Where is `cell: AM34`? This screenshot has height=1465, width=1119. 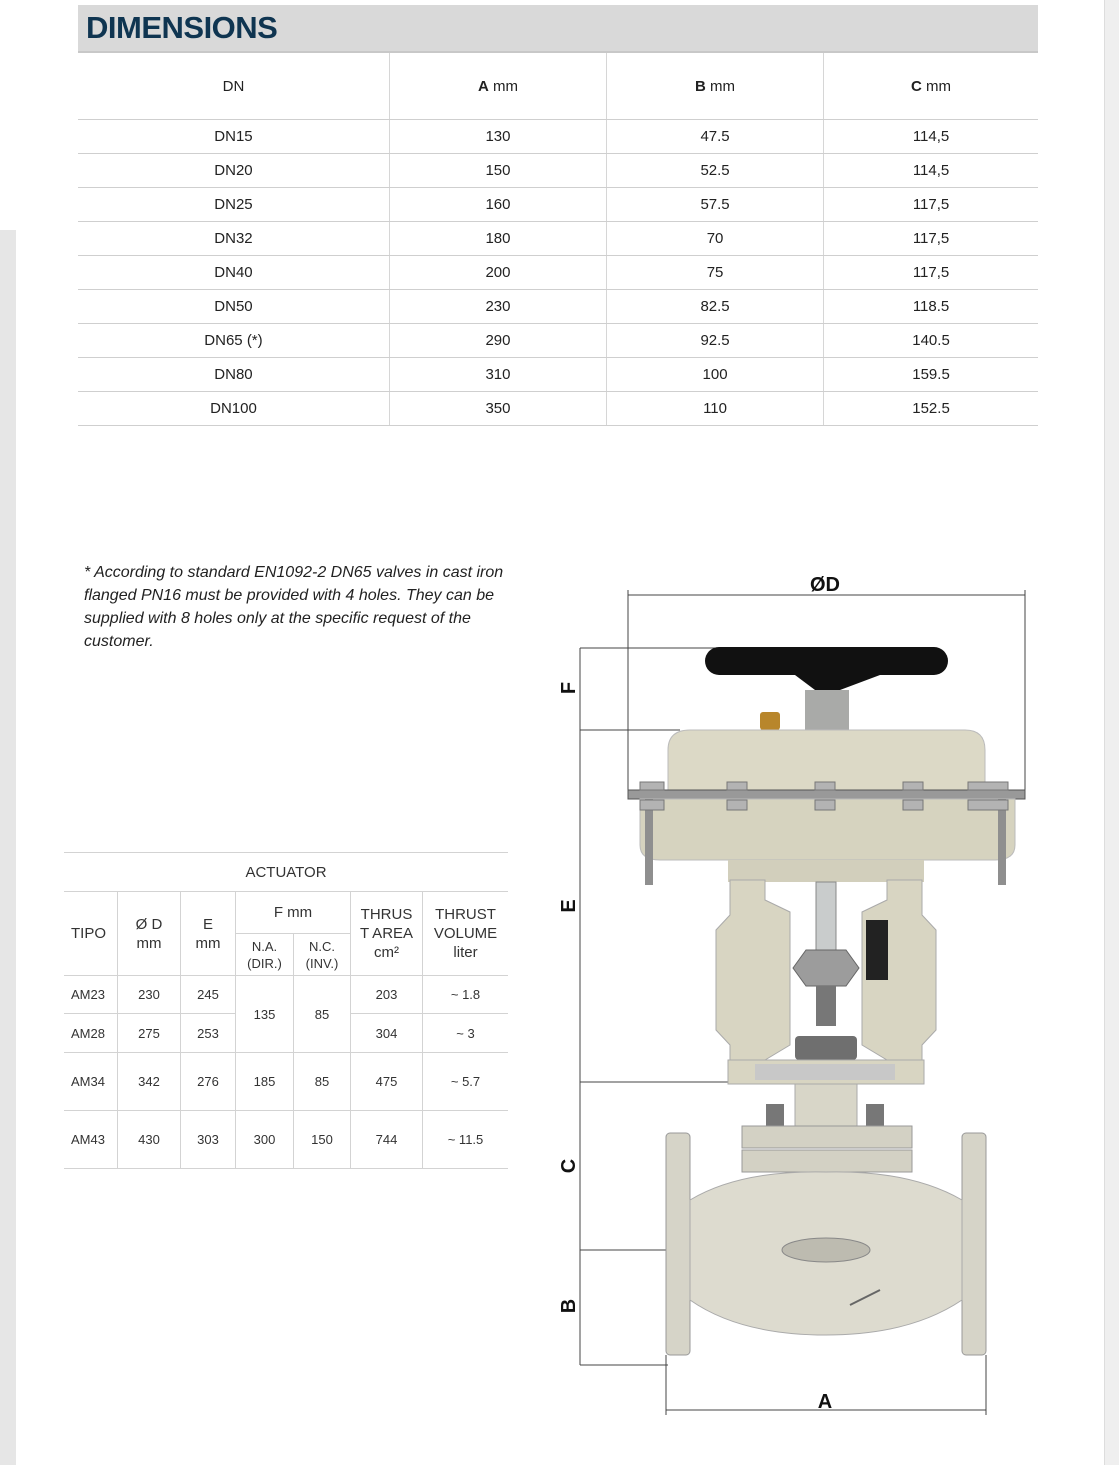
cell: AM34 is located at coordinates (91, 1081).